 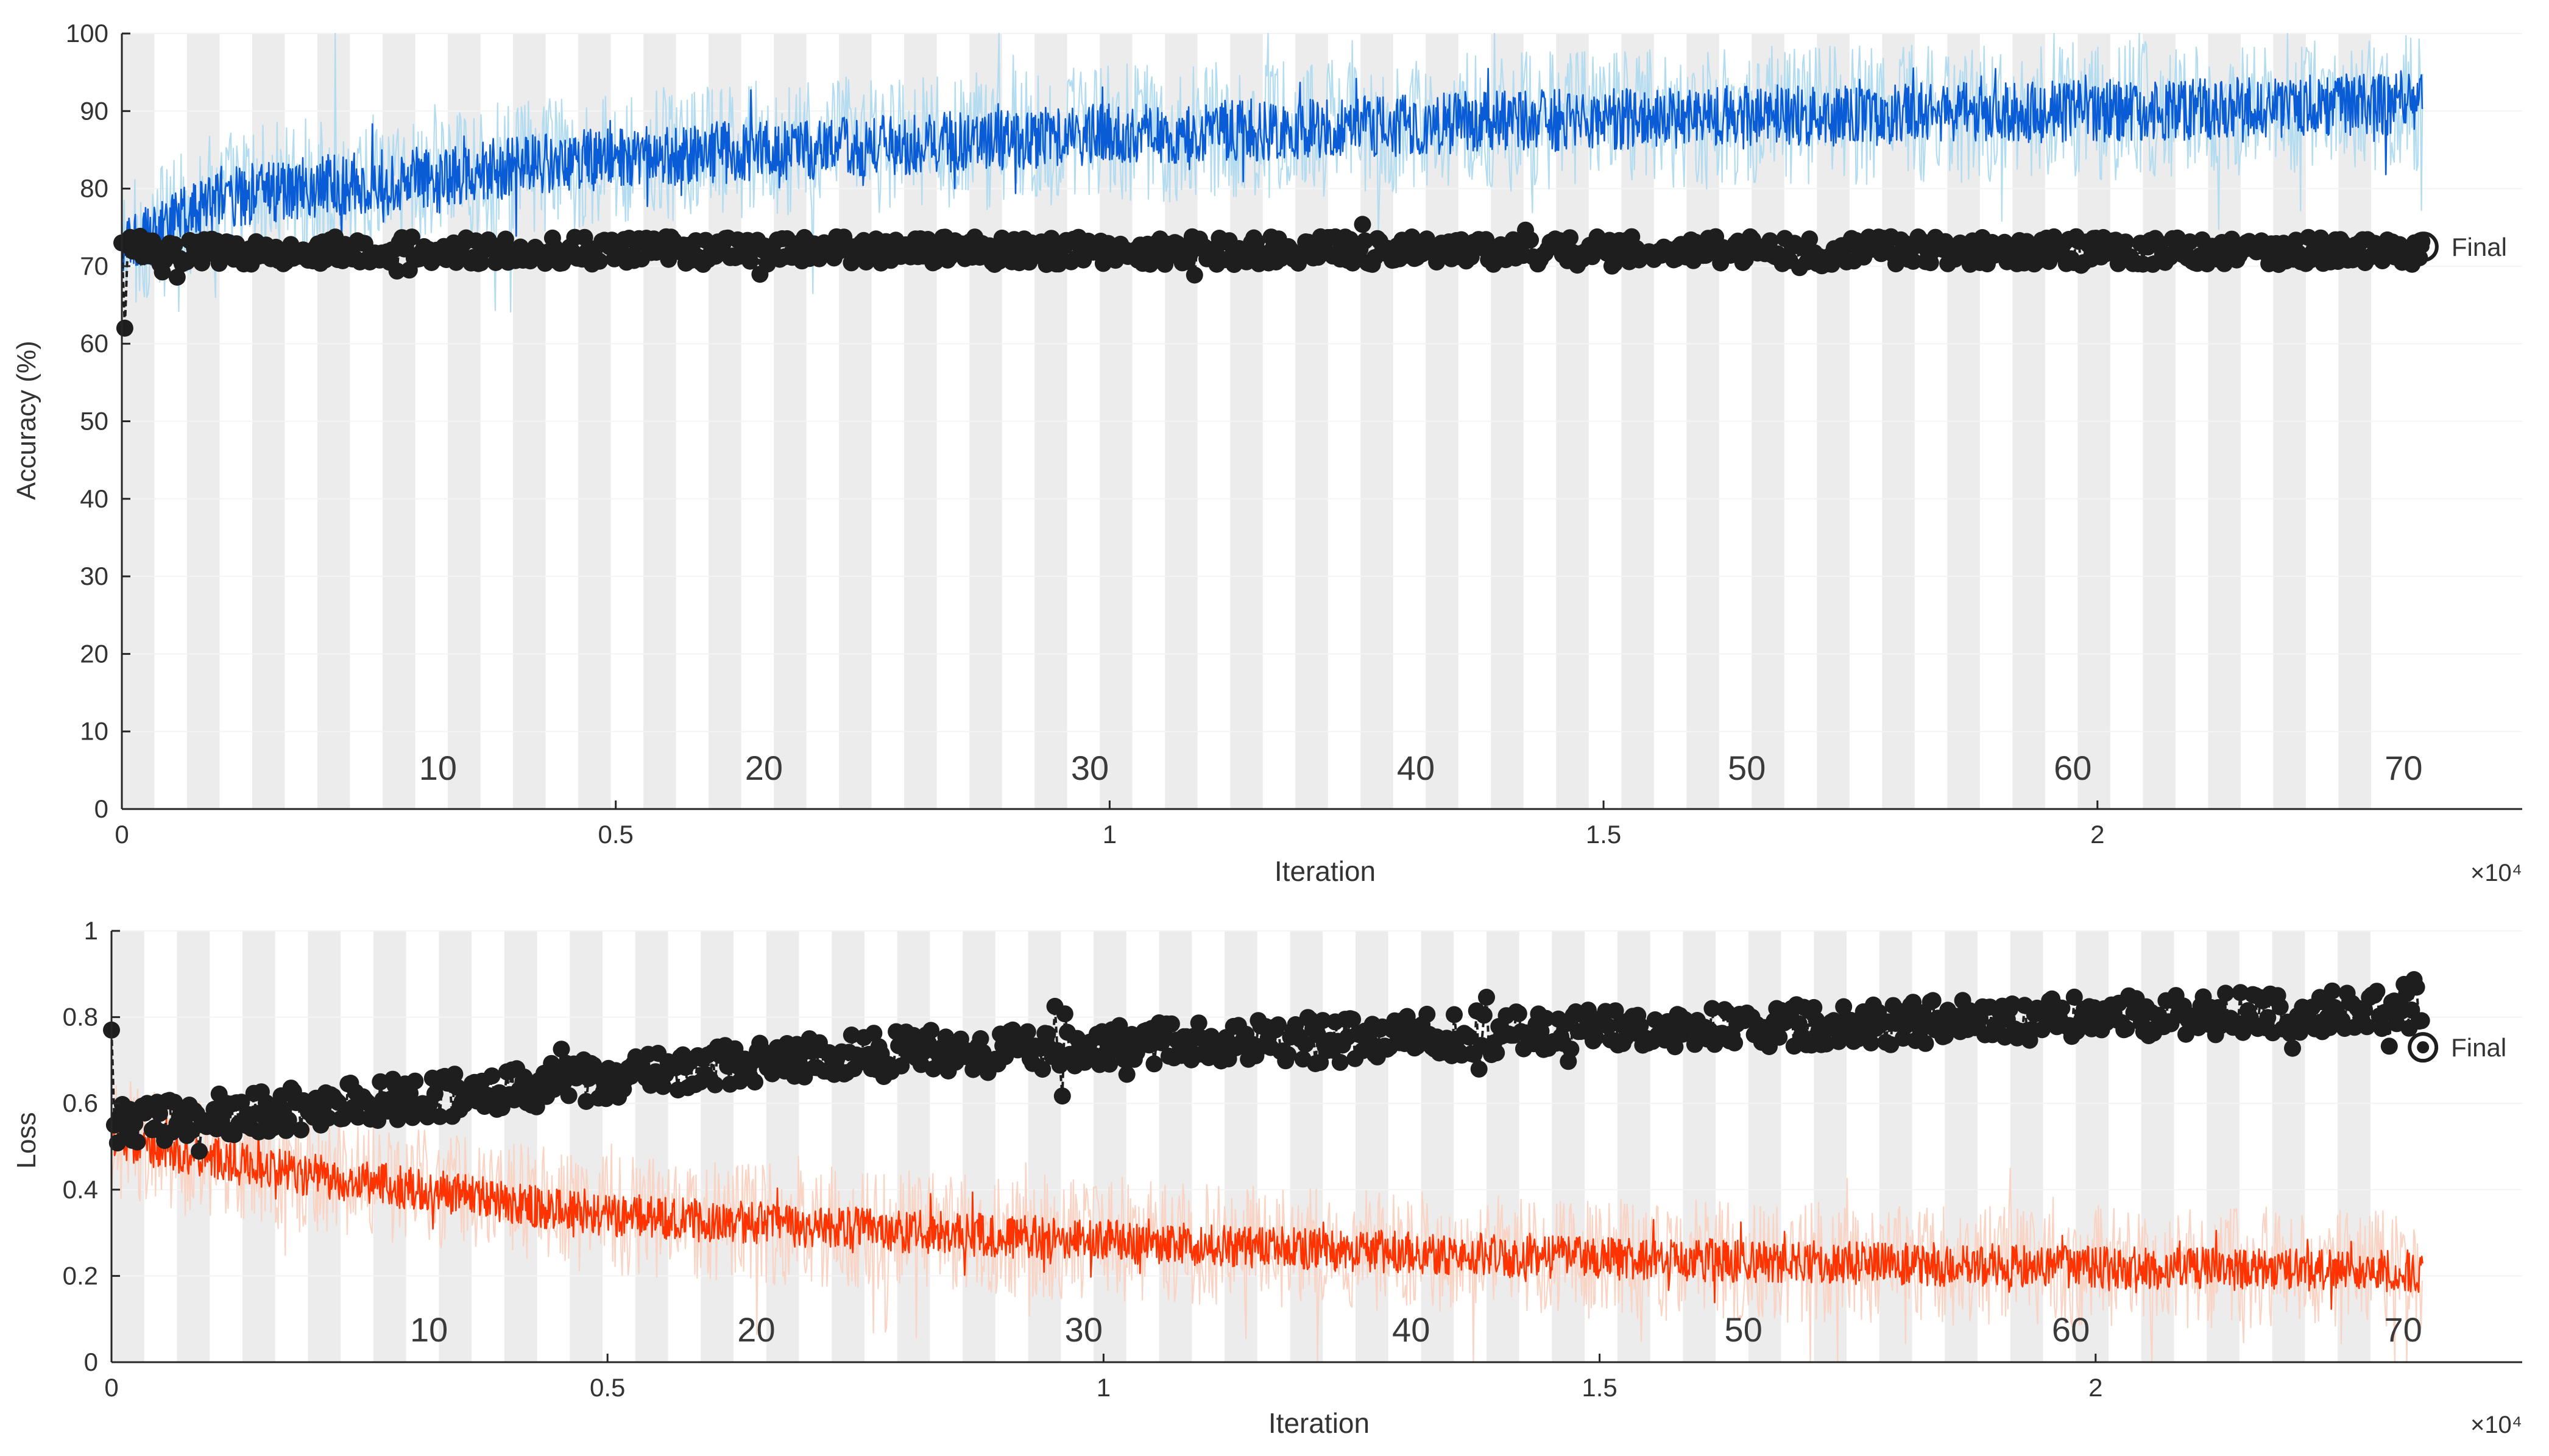 What do you see at coordinates (91, 1362) in the screenshot?
I see `loss-y-tick-label: 0` at bounding box center [91, 1362].